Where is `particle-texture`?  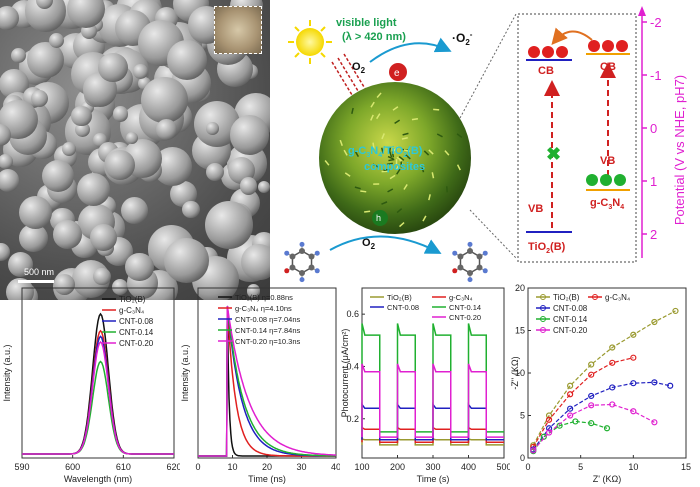 particle-texture is located at coordinates (393, 160).